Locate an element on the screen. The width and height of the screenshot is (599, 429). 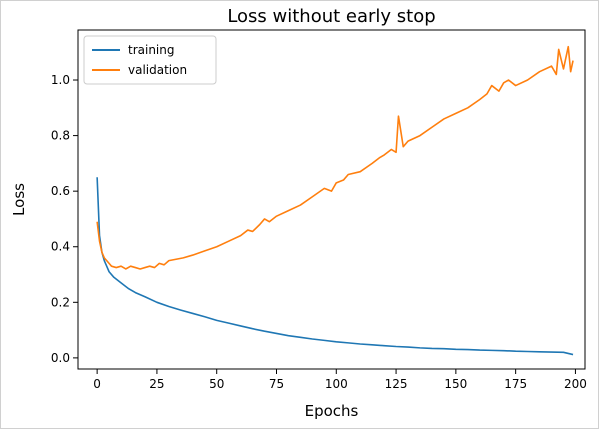
x-tick-label: 150 is located at coordinates (455, 384).